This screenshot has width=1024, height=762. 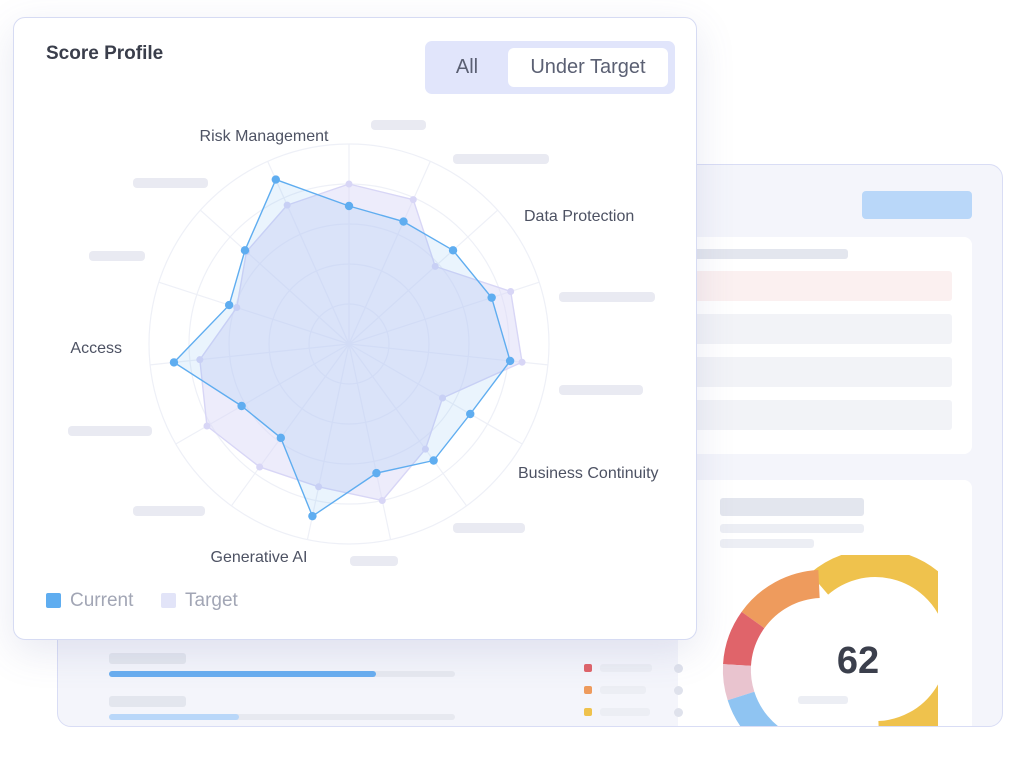 I want to click on legend-current-label: Current, so click(x=102, y=600).